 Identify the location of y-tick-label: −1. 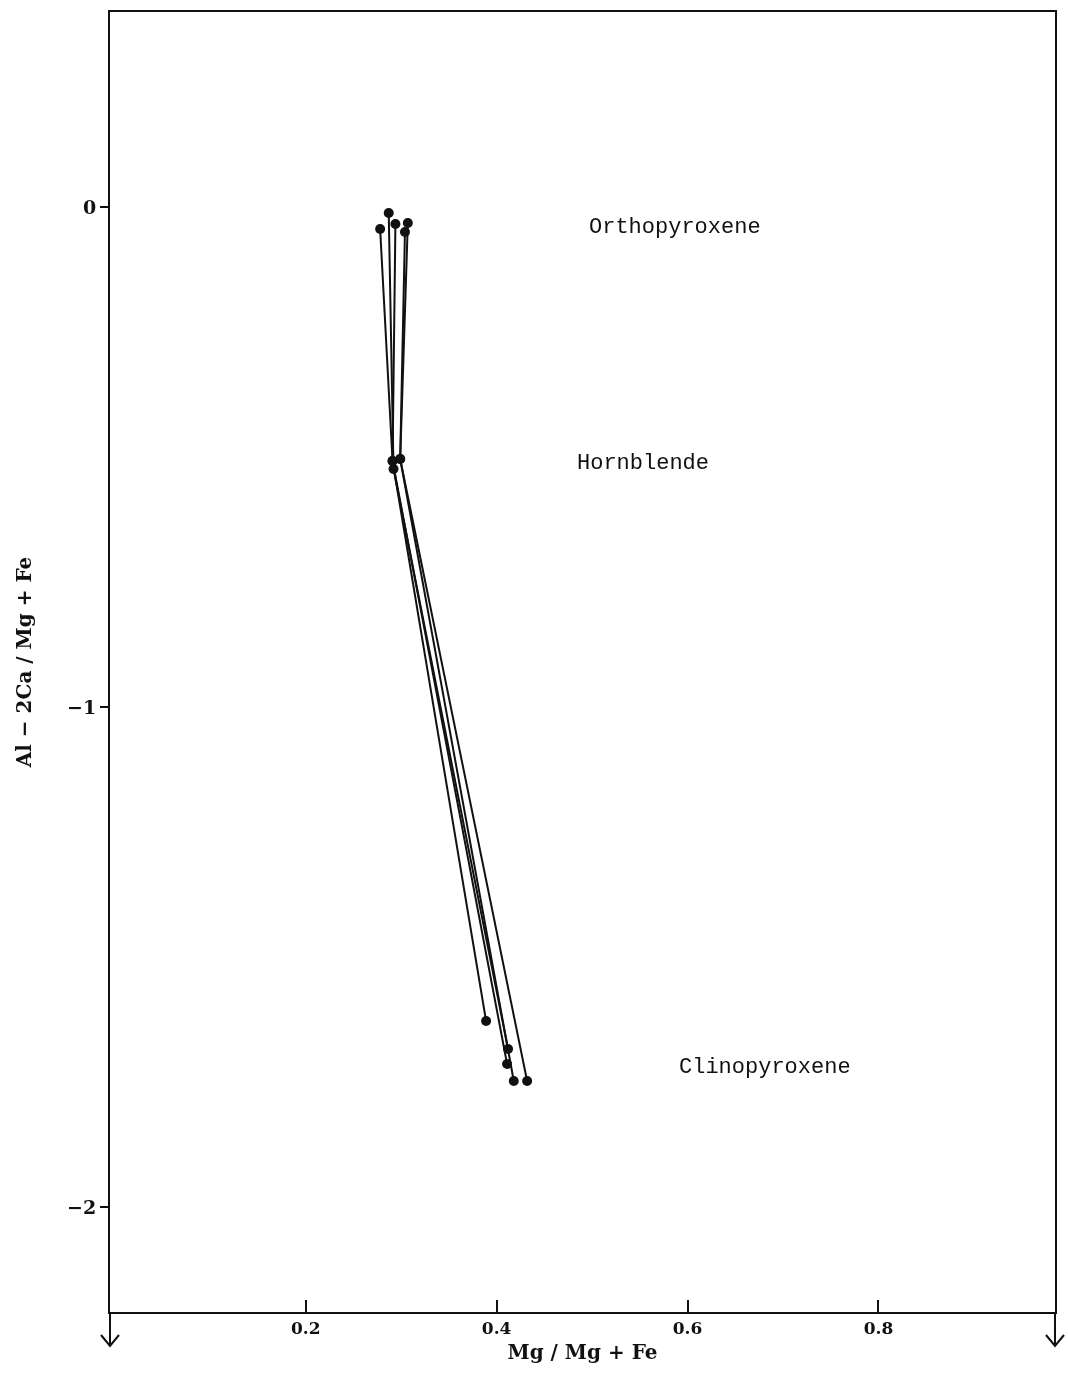
(82, 706).